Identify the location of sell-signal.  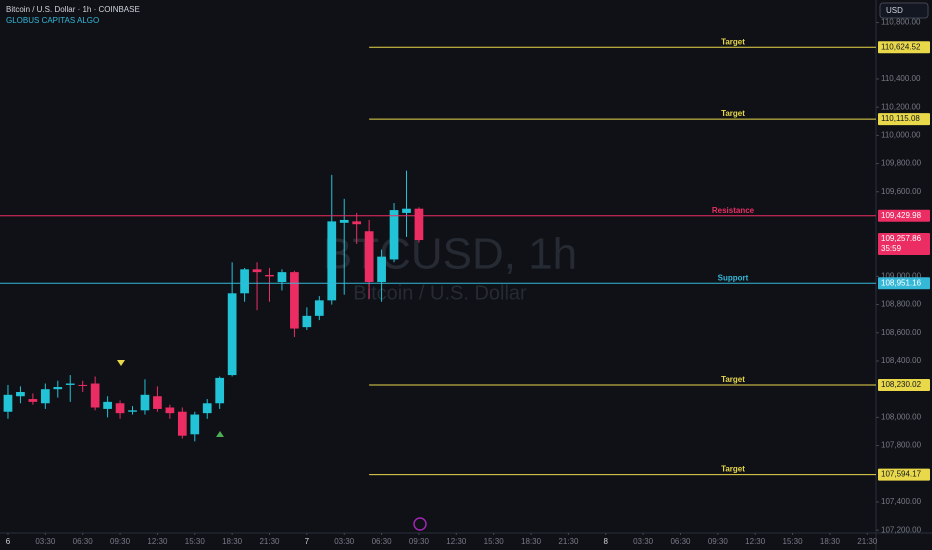
(121, 363).